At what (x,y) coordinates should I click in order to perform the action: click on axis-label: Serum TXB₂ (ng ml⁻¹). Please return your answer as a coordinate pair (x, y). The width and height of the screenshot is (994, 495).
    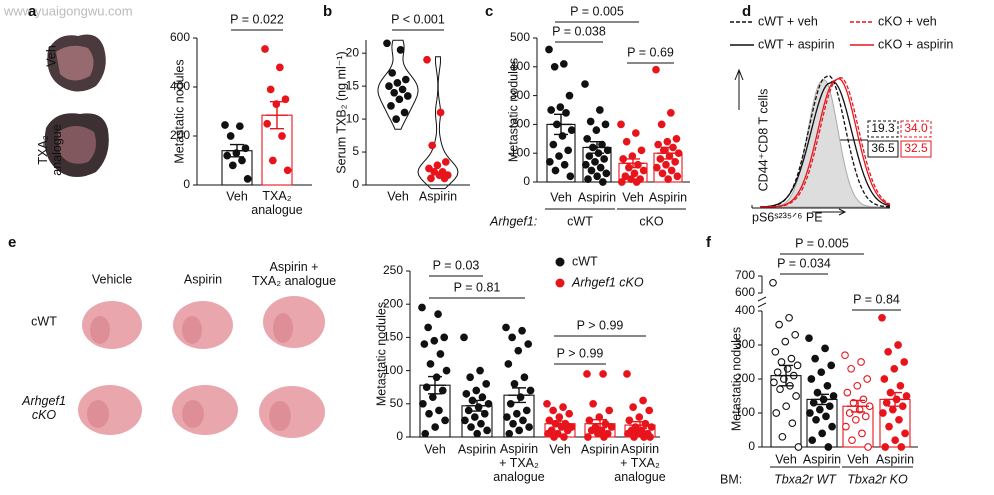
    Looking at the image, I should click on (341, 112).